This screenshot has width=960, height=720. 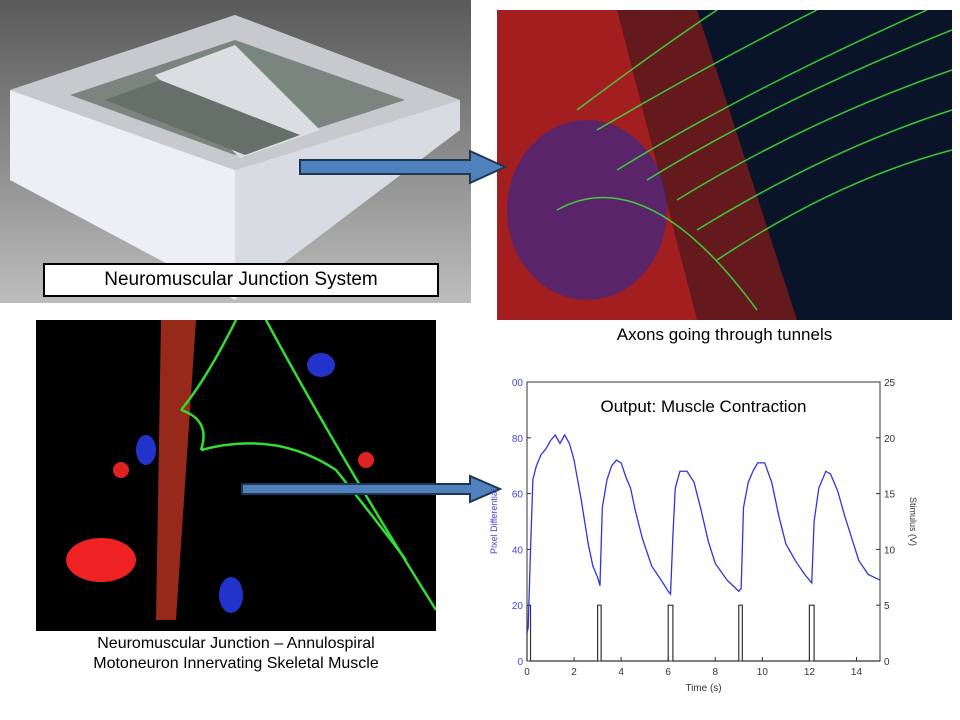 What do you see at coordinates (703, 633) in the screenshot?
I see `stimulus-series-line` at bounding box center [703, 633].